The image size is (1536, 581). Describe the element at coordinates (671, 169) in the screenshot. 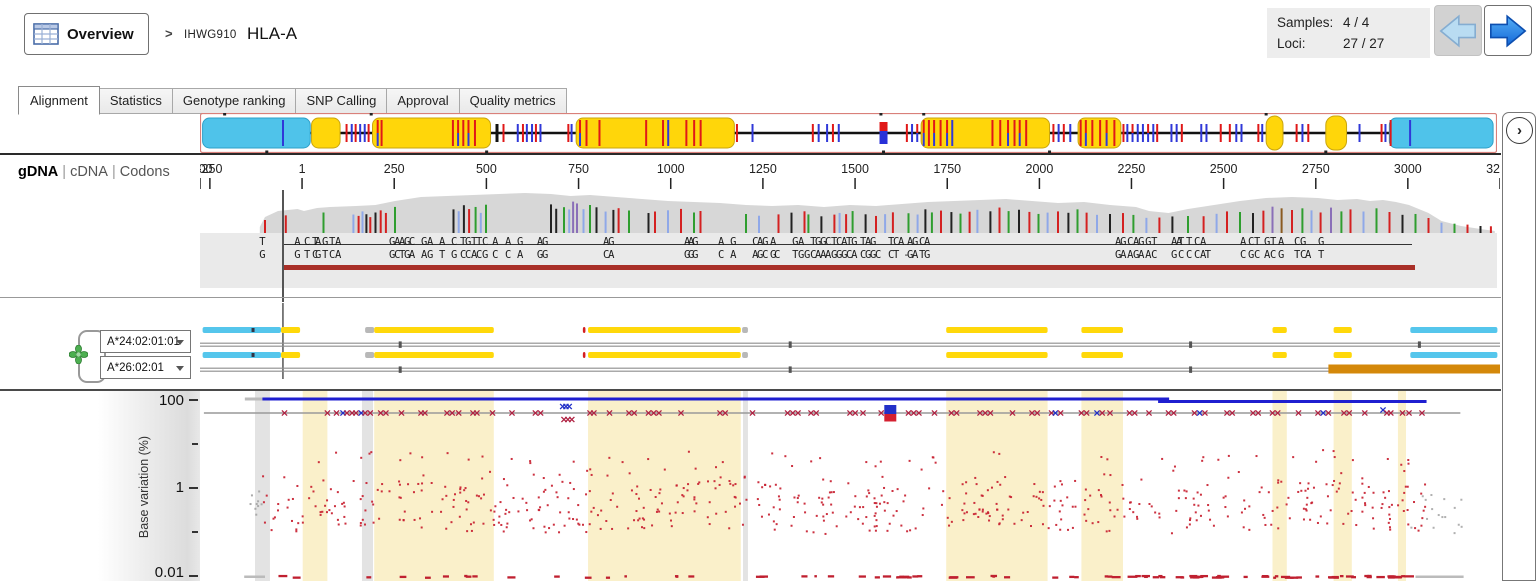

I see `svg-text: 1000` at that location.